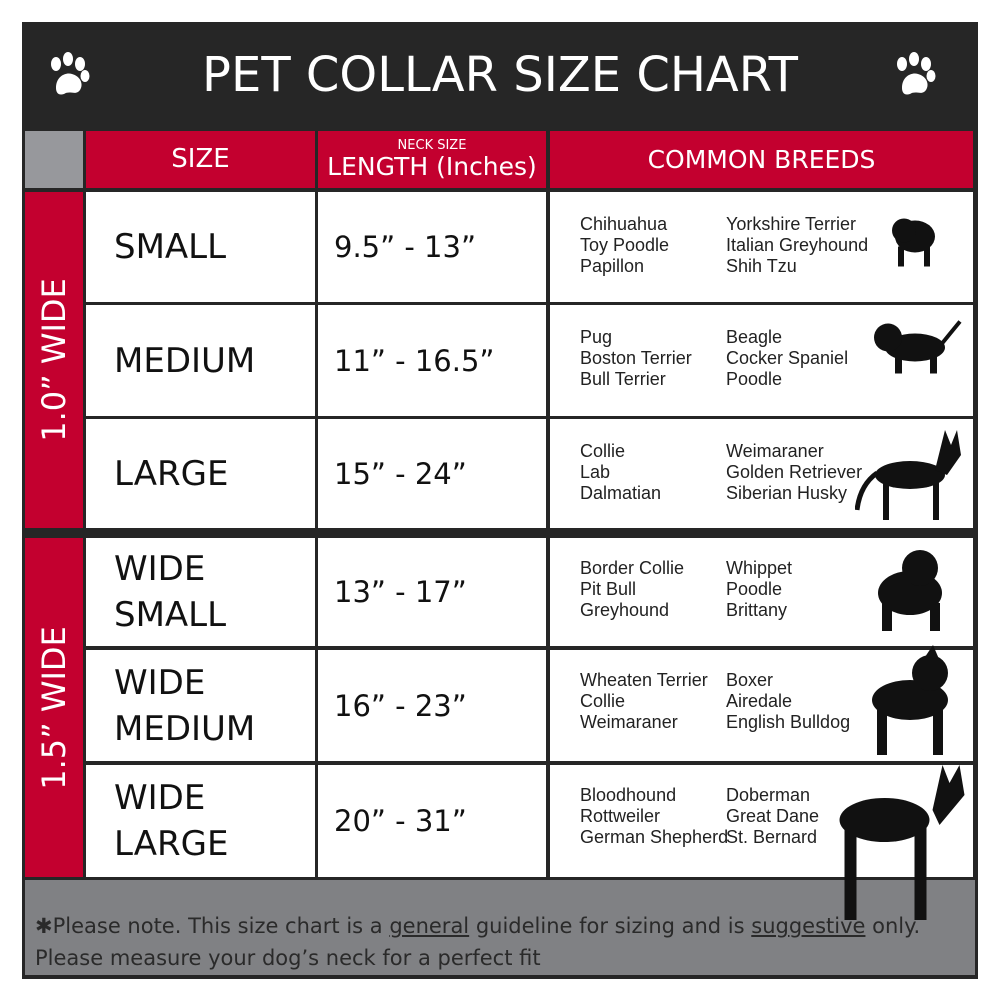 The height and width of the screenshot is (1000, 1000). I want to click on breed-name: Beagle, so click(754, 337).